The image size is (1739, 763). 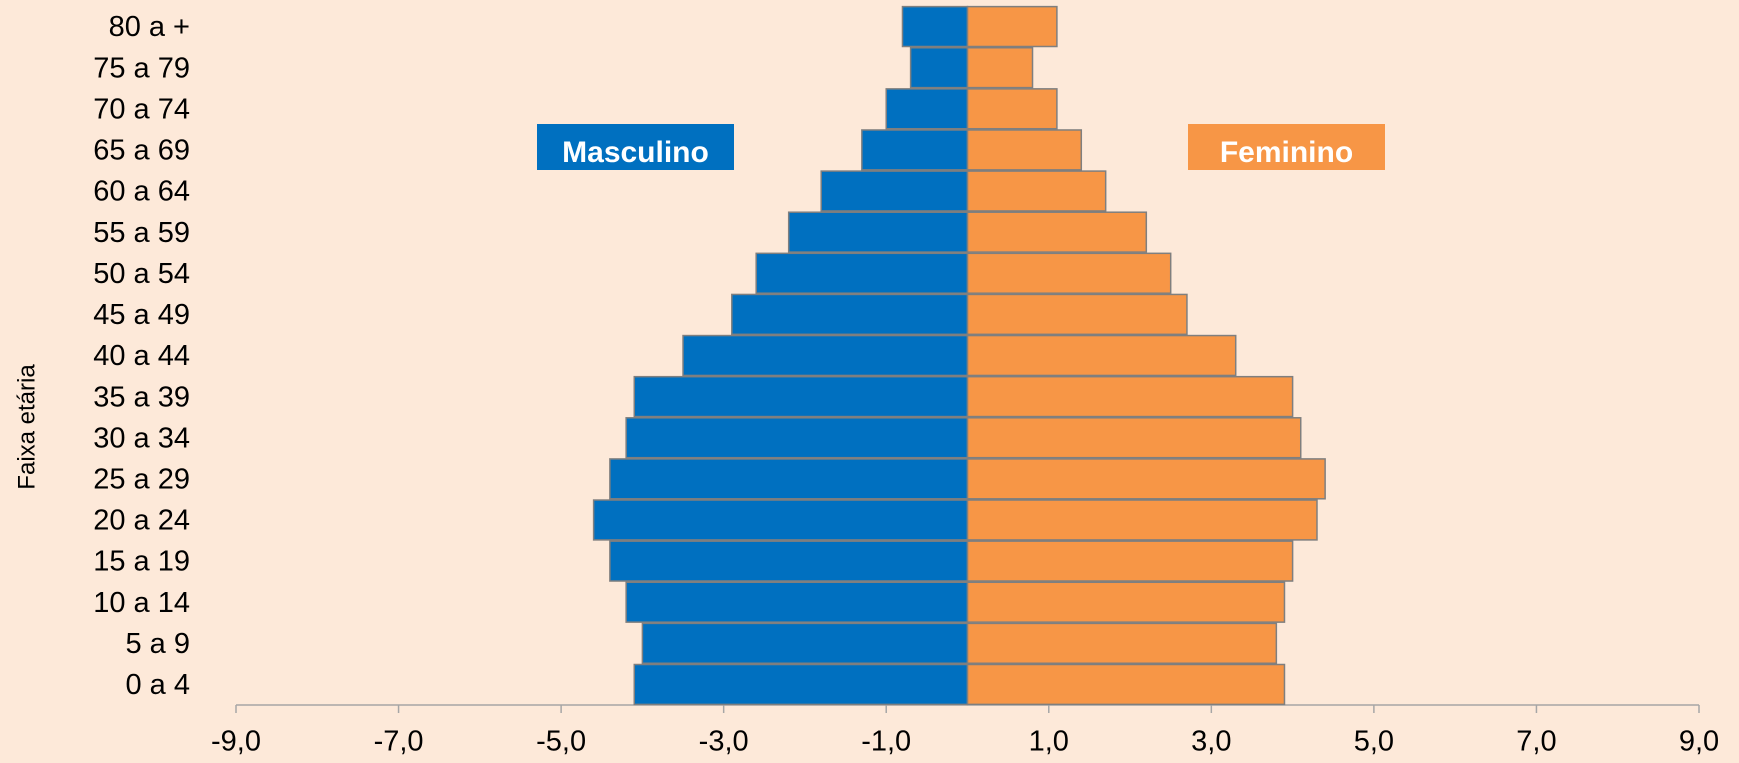 I want to click on y-tick-label: 70 a 74, so click(x=141, y=109).